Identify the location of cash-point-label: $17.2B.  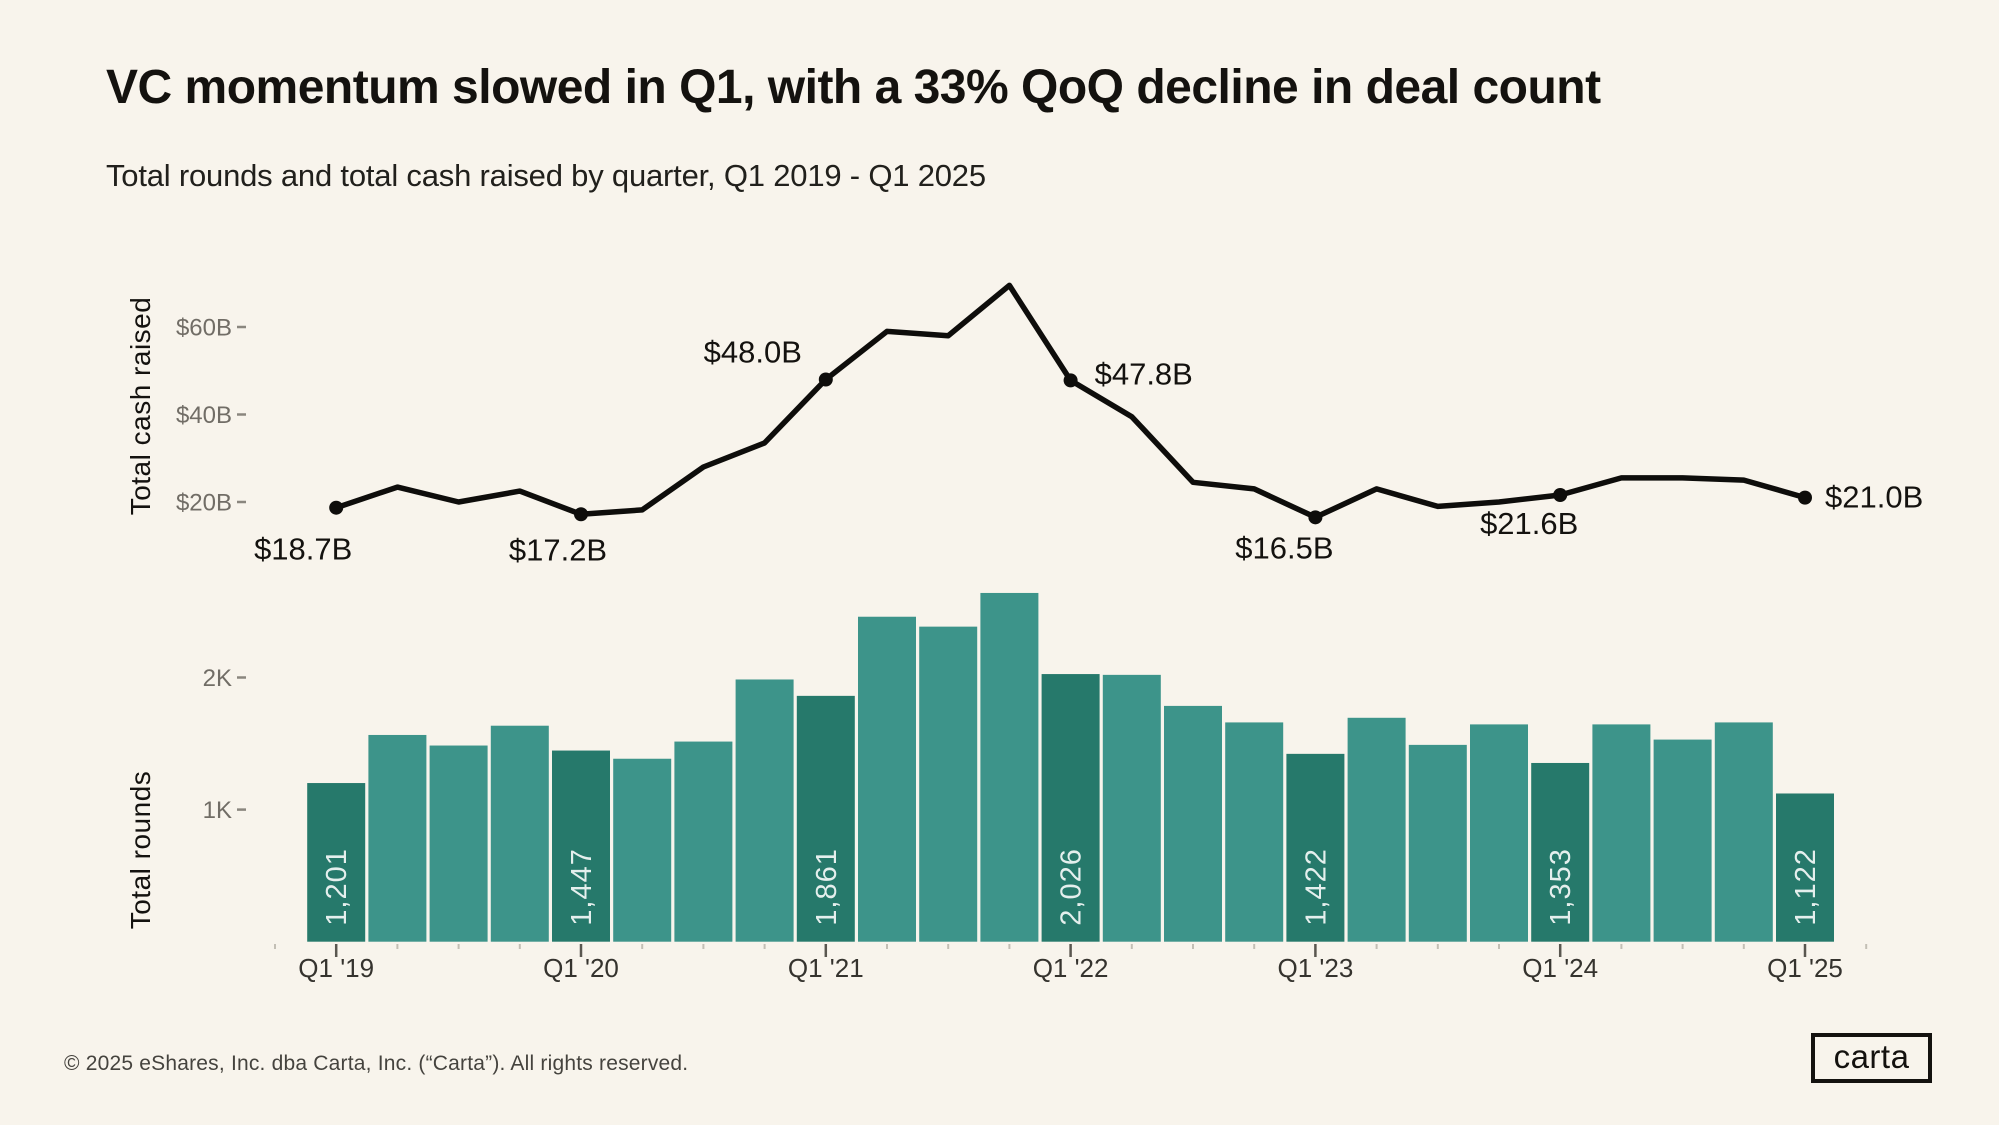
(558, 549).